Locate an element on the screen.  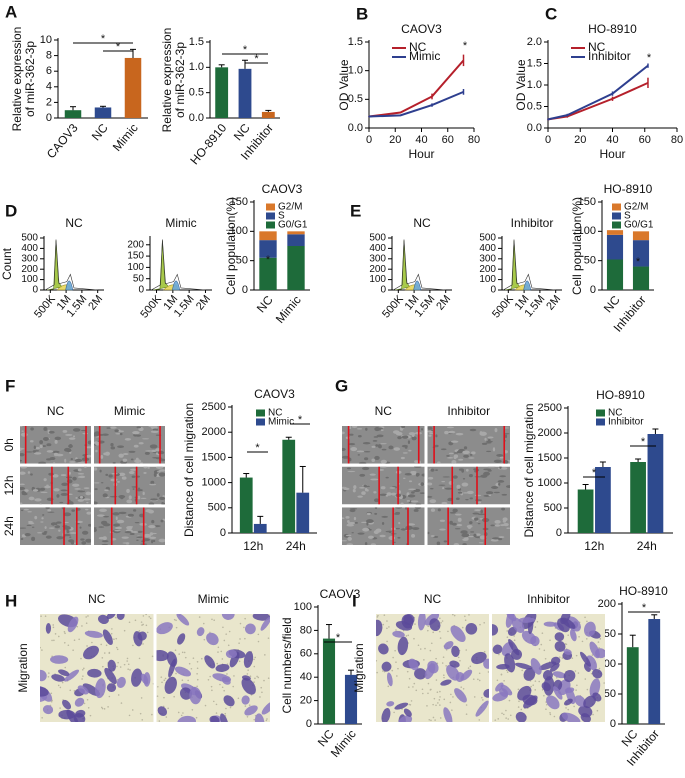
micrograph is located at coordinates (432, 668).